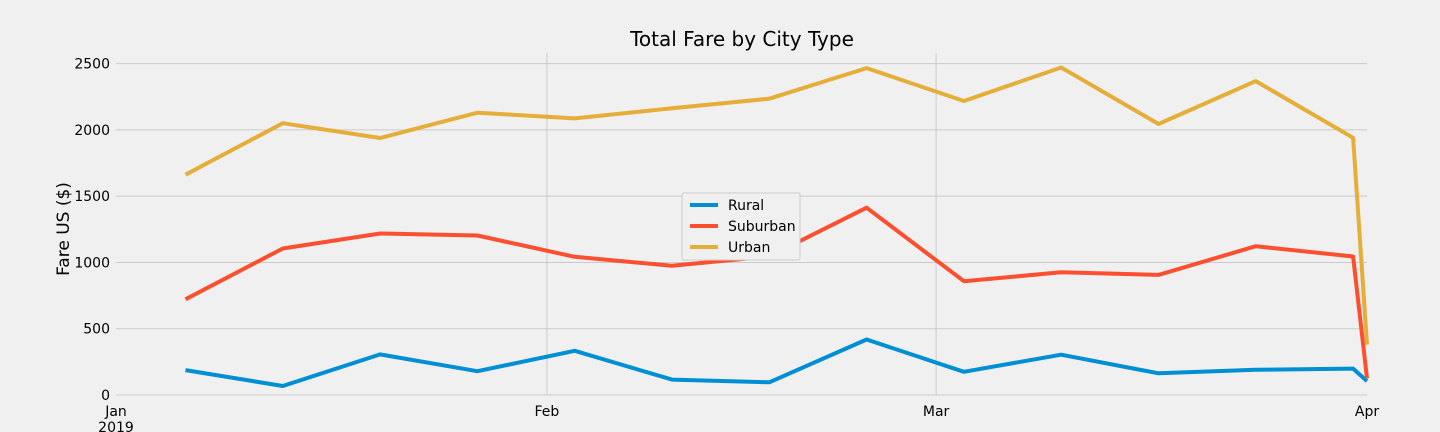 The width and height of the screenshot is (1440, 432). Describe the element at coordinates (777, 362) in the screenshot. I see `series-line-rural` at that location.